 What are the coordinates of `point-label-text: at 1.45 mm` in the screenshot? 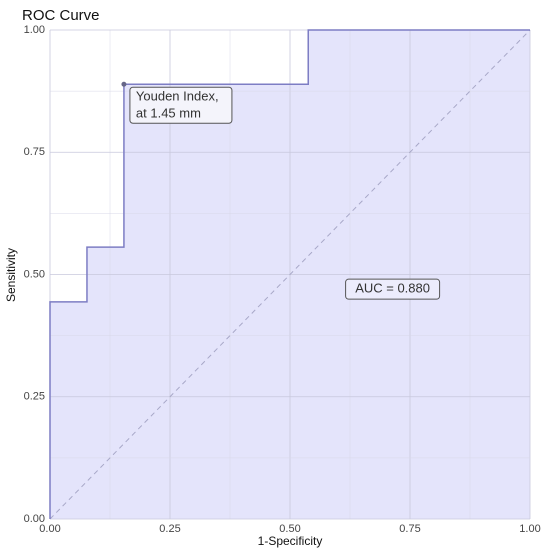 It's located at (168, 113).